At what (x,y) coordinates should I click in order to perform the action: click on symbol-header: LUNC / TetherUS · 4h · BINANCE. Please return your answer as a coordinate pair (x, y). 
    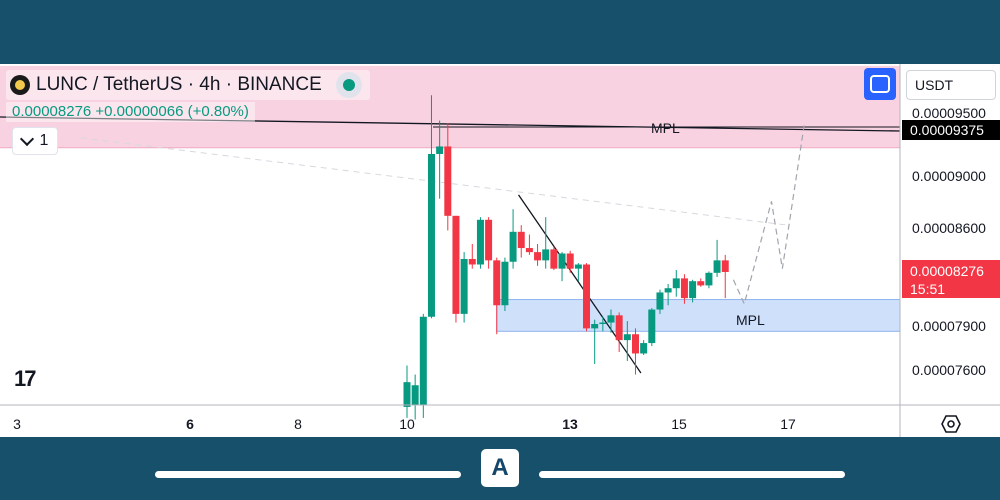
    Looking at the image, I should click on (188, 85).